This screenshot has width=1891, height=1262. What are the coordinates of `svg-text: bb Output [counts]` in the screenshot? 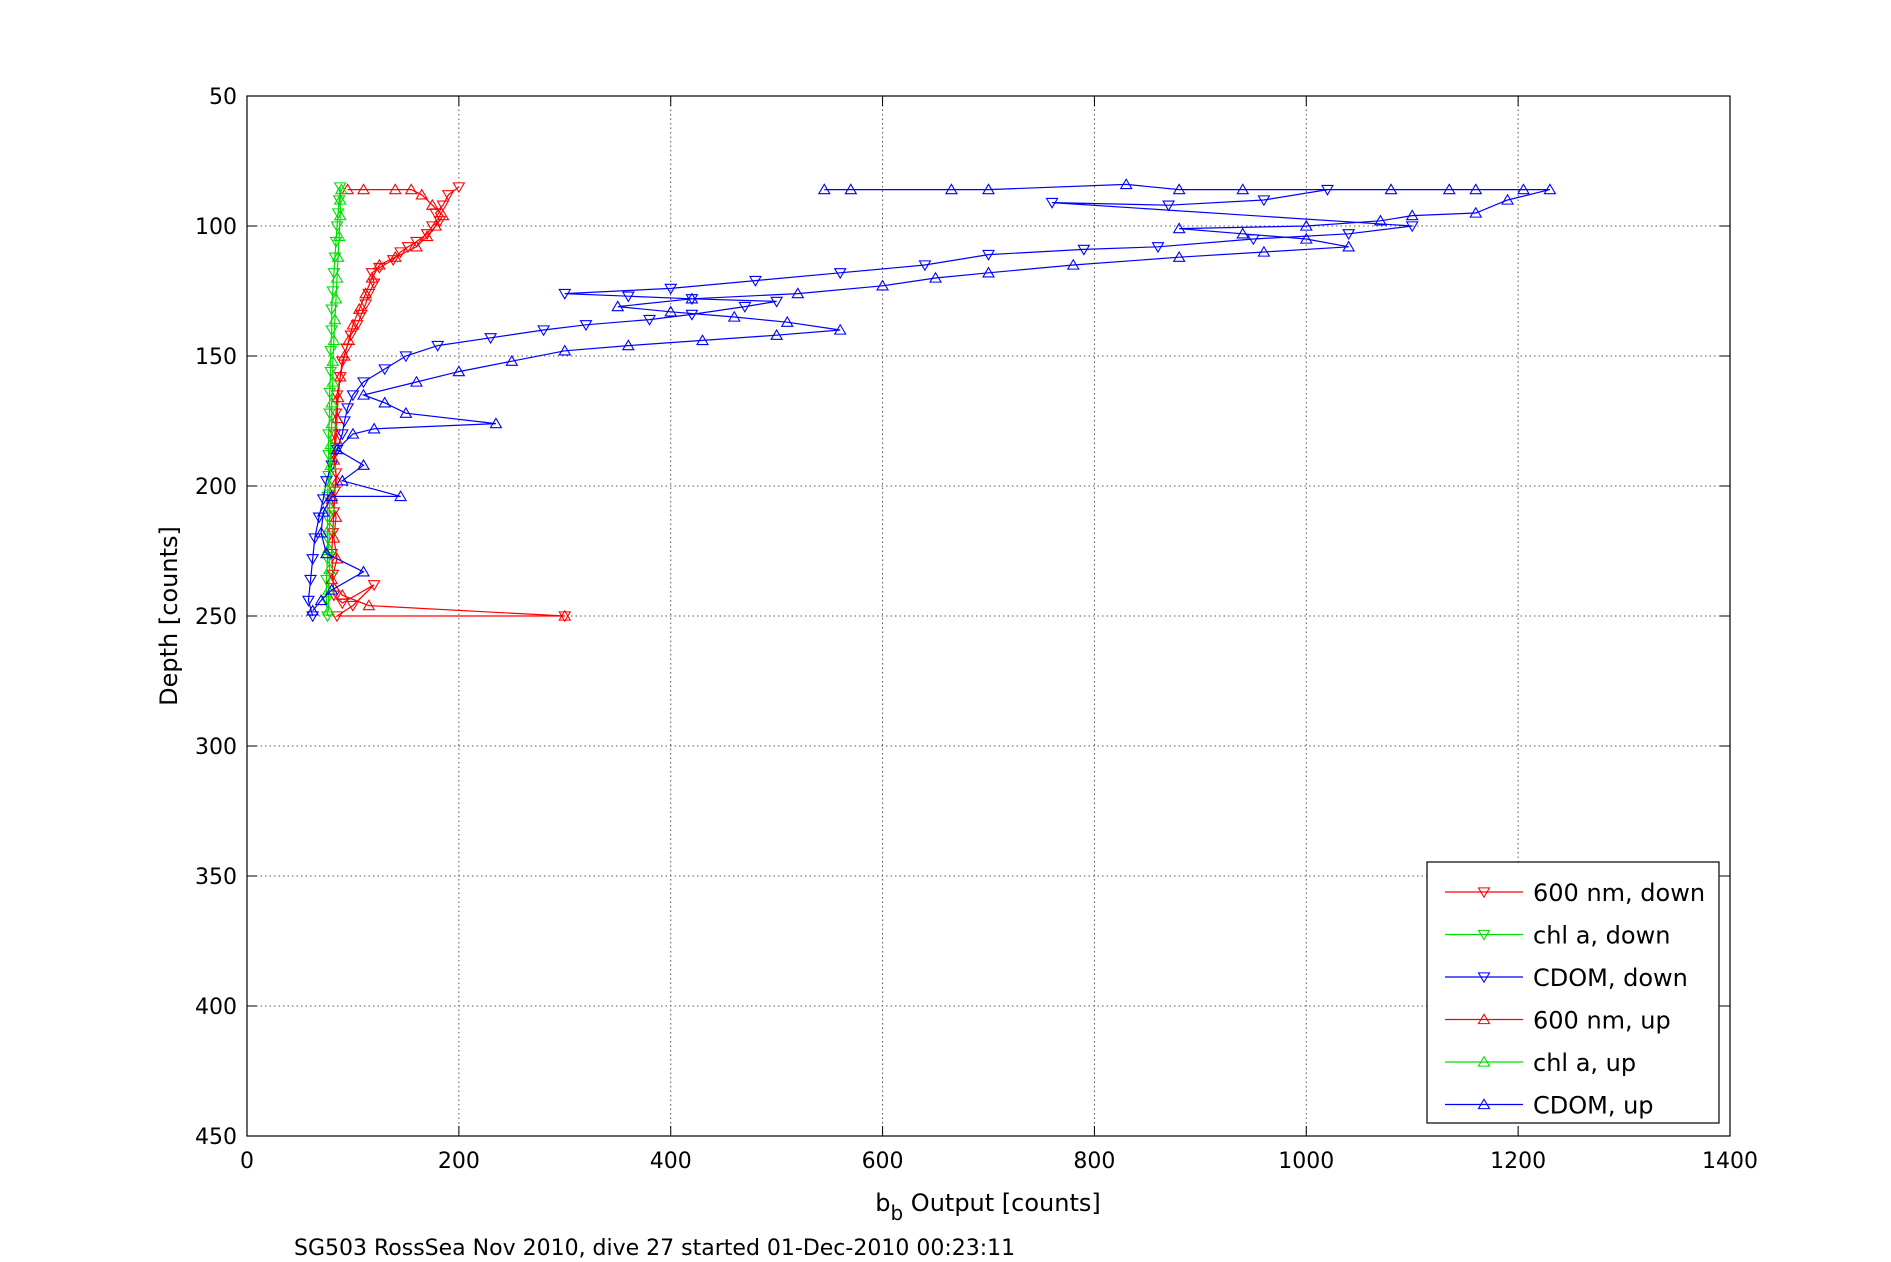 It's located at (988, 1207).